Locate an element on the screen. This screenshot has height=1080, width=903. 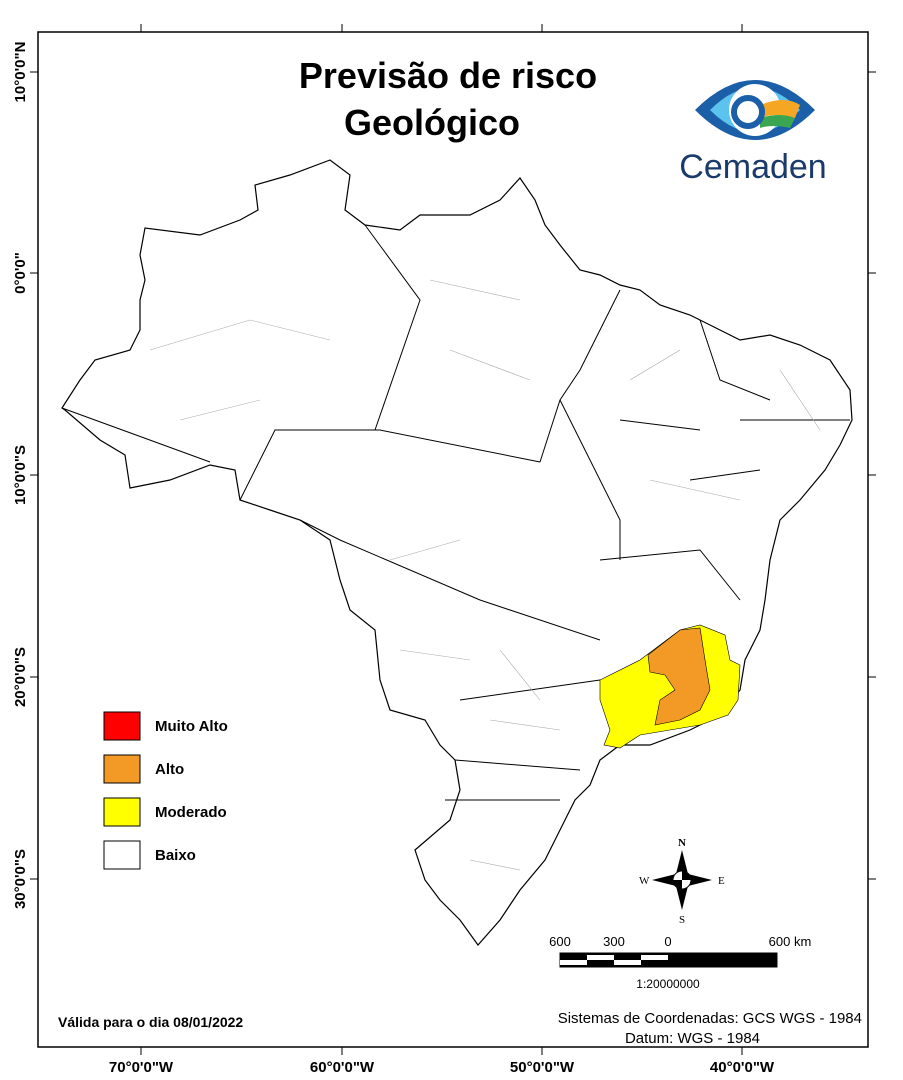
scale-bar is located at coordinates (668, 960).